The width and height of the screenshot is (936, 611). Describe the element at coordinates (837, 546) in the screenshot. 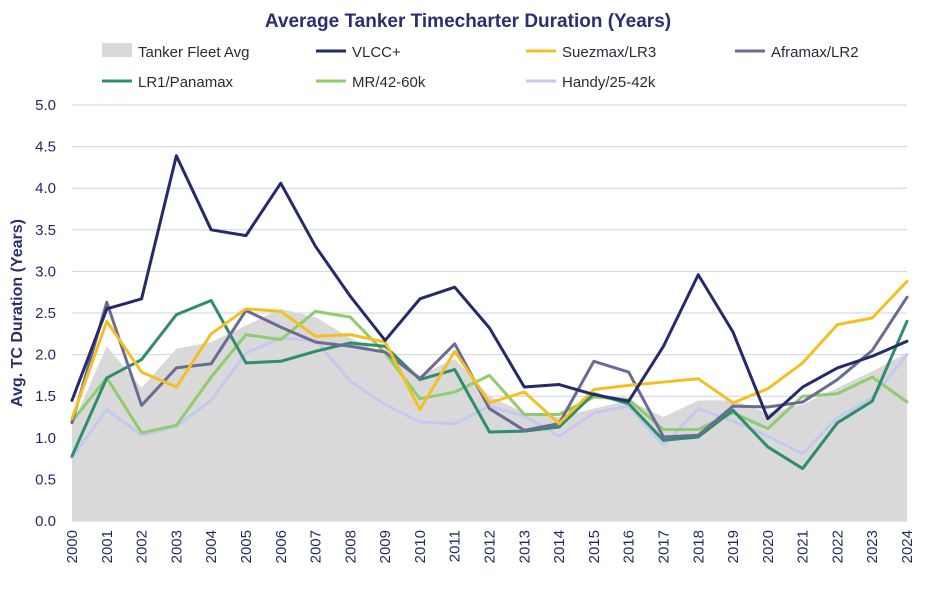

I see `x-tick-label: 2022` at that location.